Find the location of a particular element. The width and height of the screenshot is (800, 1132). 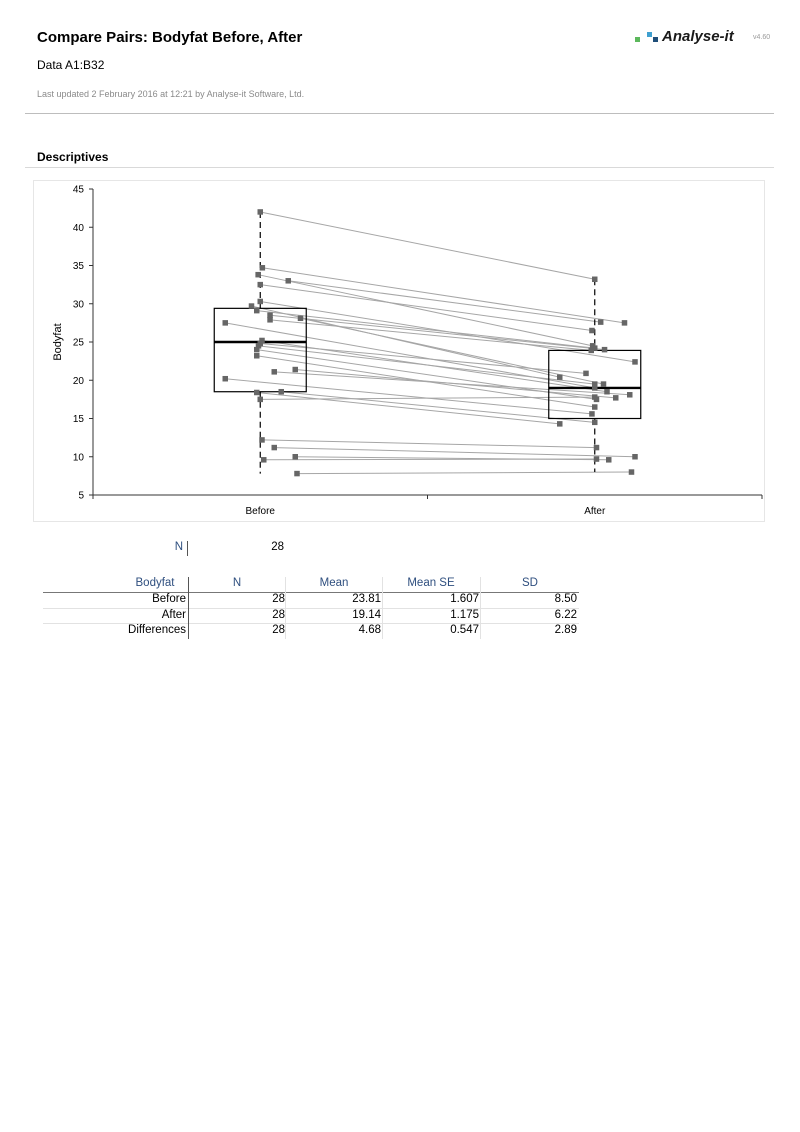

header-mean: Mean is located at coordinates (334, 583).